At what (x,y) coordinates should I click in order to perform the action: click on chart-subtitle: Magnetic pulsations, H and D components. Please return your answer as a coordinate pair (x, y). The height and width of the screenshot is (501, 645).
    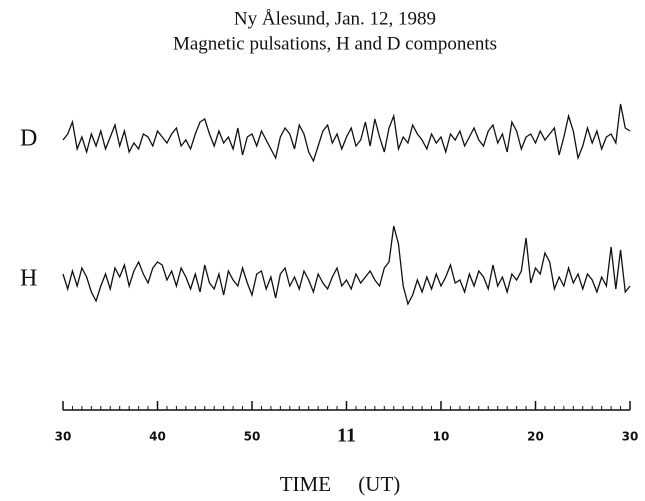
    Looking at the image, I should click on (335, 43).